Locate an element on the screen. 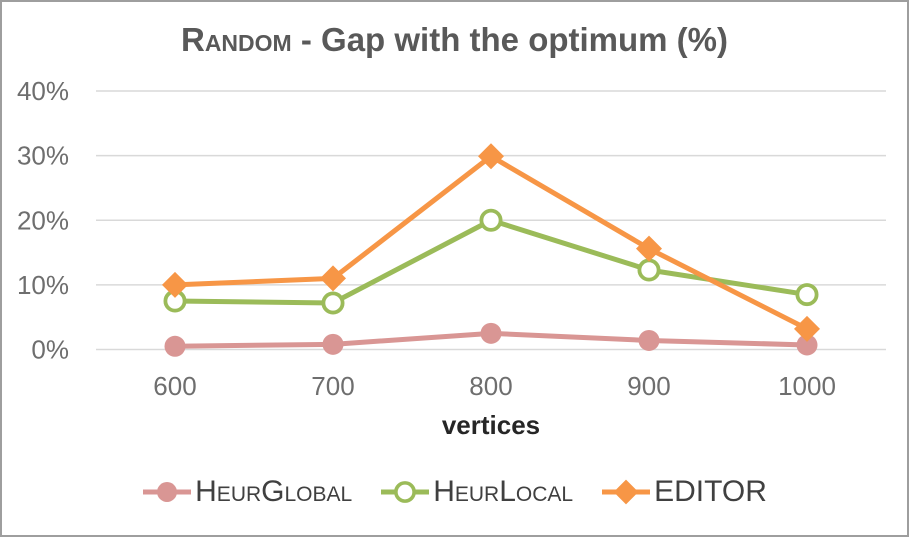 The width and height of the screenshot is (909, 537). legend-marker-circle-filled-icon is located at coordinates (167, 492).